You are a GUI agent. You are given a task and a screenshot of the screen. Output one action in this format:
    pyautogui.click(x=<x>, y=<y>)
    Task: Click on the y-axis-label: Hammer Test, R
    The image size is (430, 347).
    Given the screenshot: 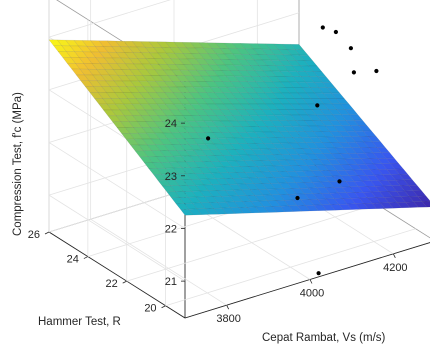 What is the action you would take?
    pyautogui.click(x=79, y=322)
    